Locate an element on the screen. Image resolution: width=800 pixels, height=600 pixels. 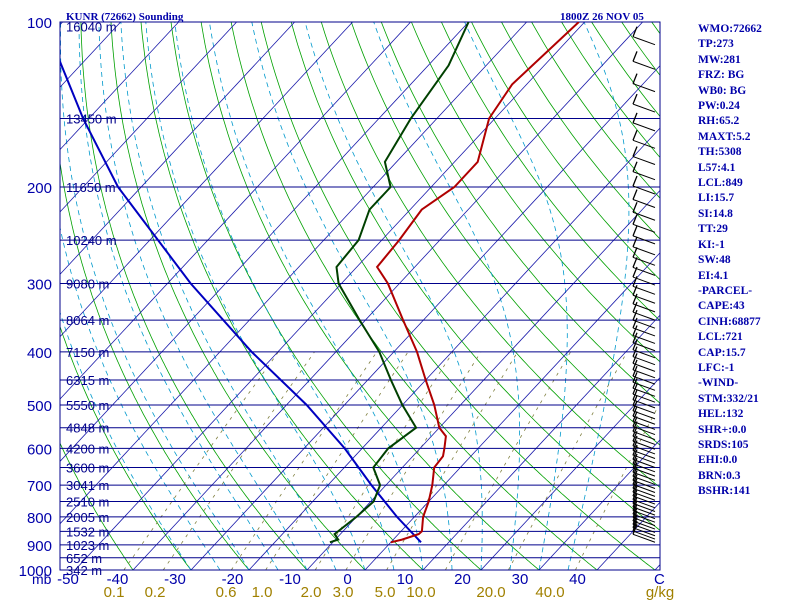
sounding-index: TT:29 is located at coordinates (713, 229).